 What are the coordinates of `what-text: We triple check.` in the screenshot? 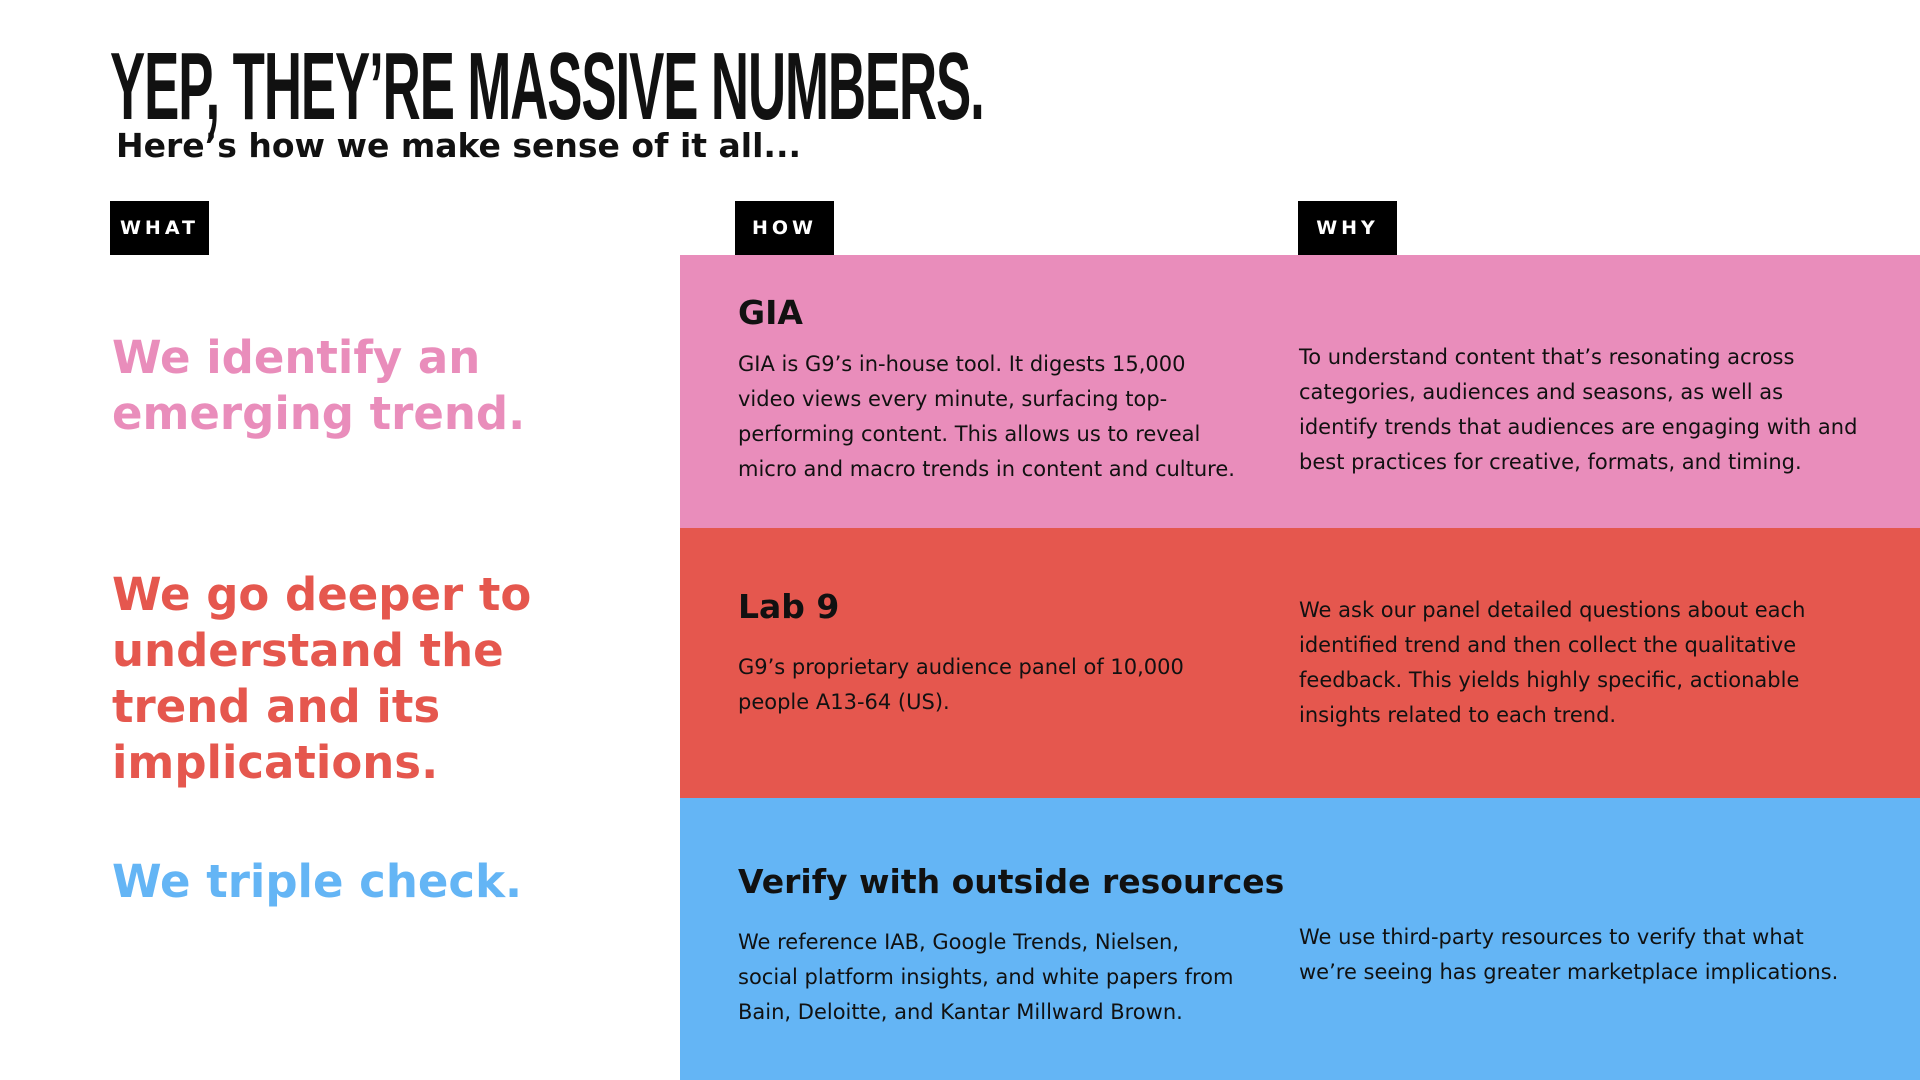 It's located at (317, 881).